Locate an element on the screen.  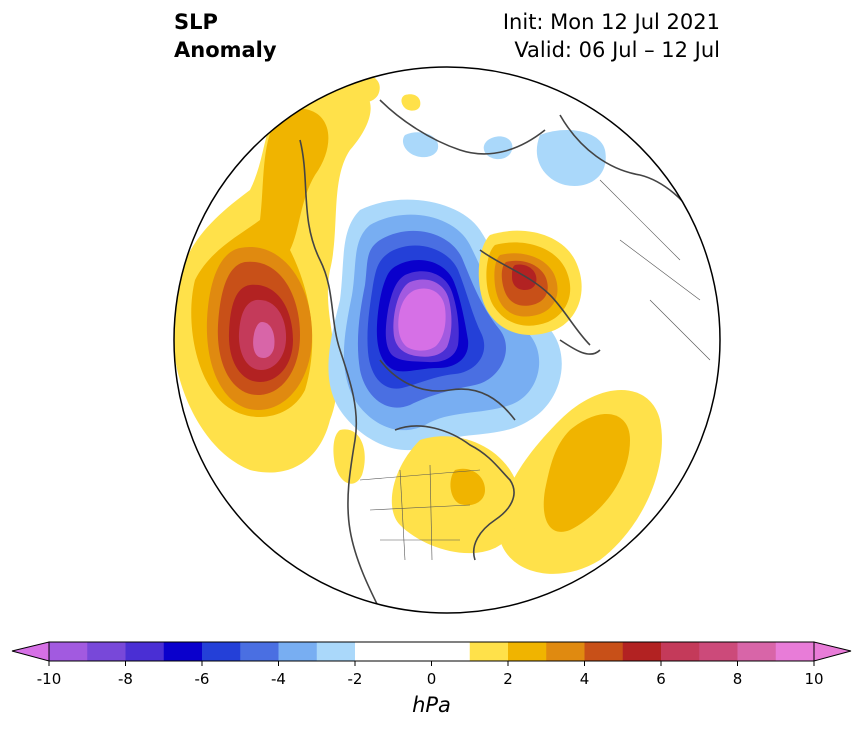
north-pacific-high is located at coordinates (272, 278).